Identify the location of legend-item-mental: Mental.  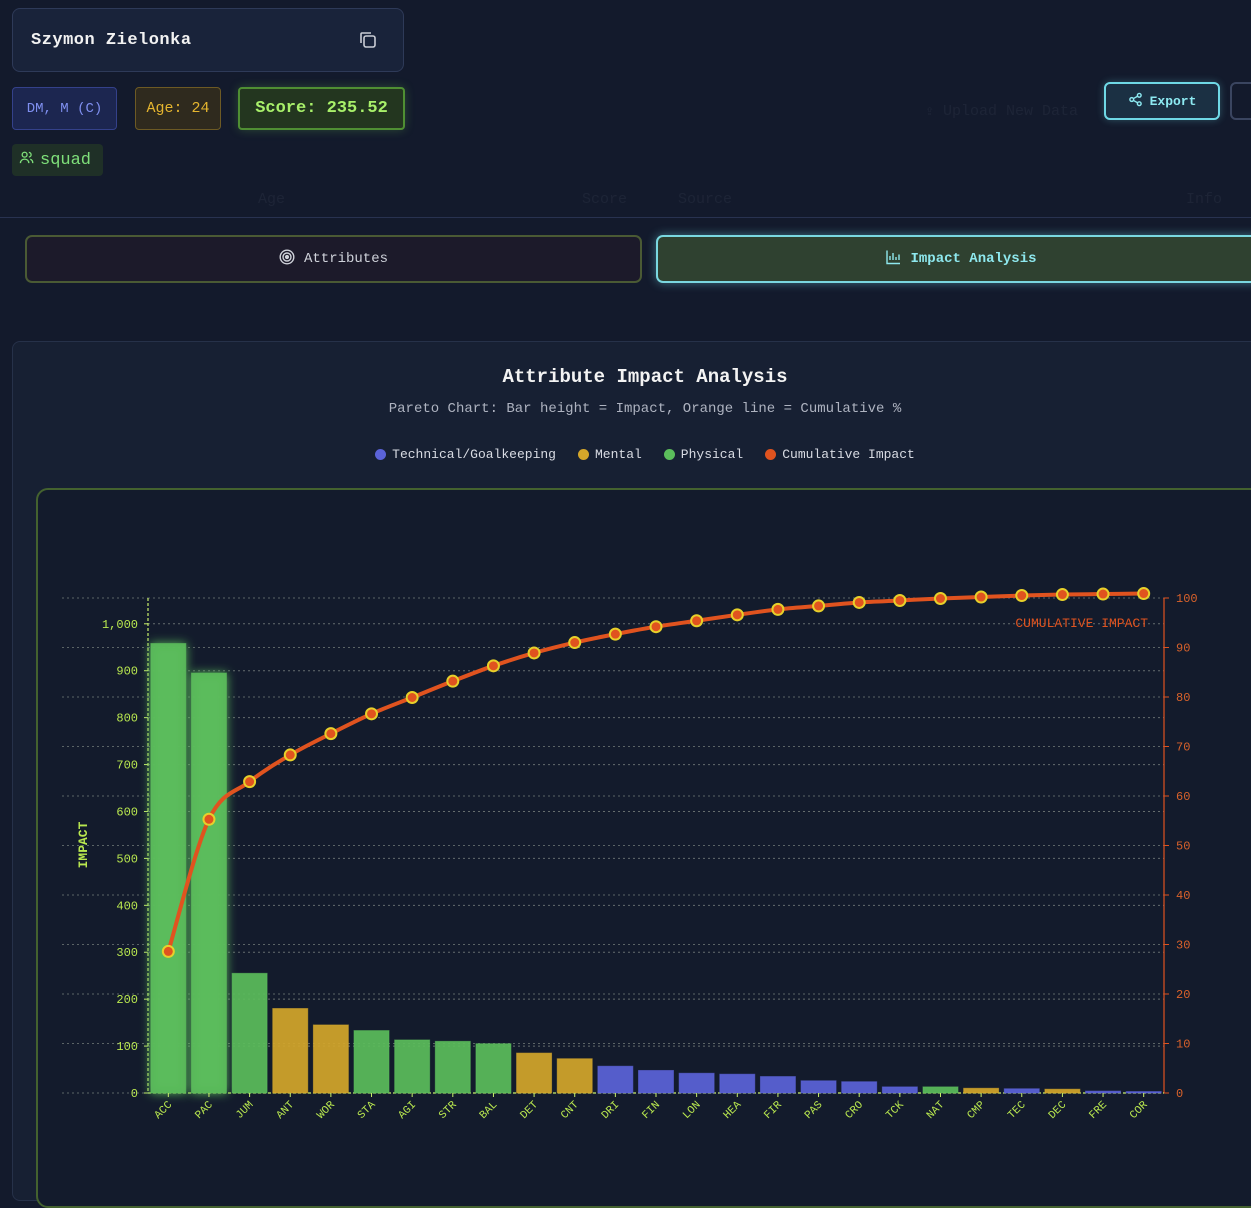
(609, 454).